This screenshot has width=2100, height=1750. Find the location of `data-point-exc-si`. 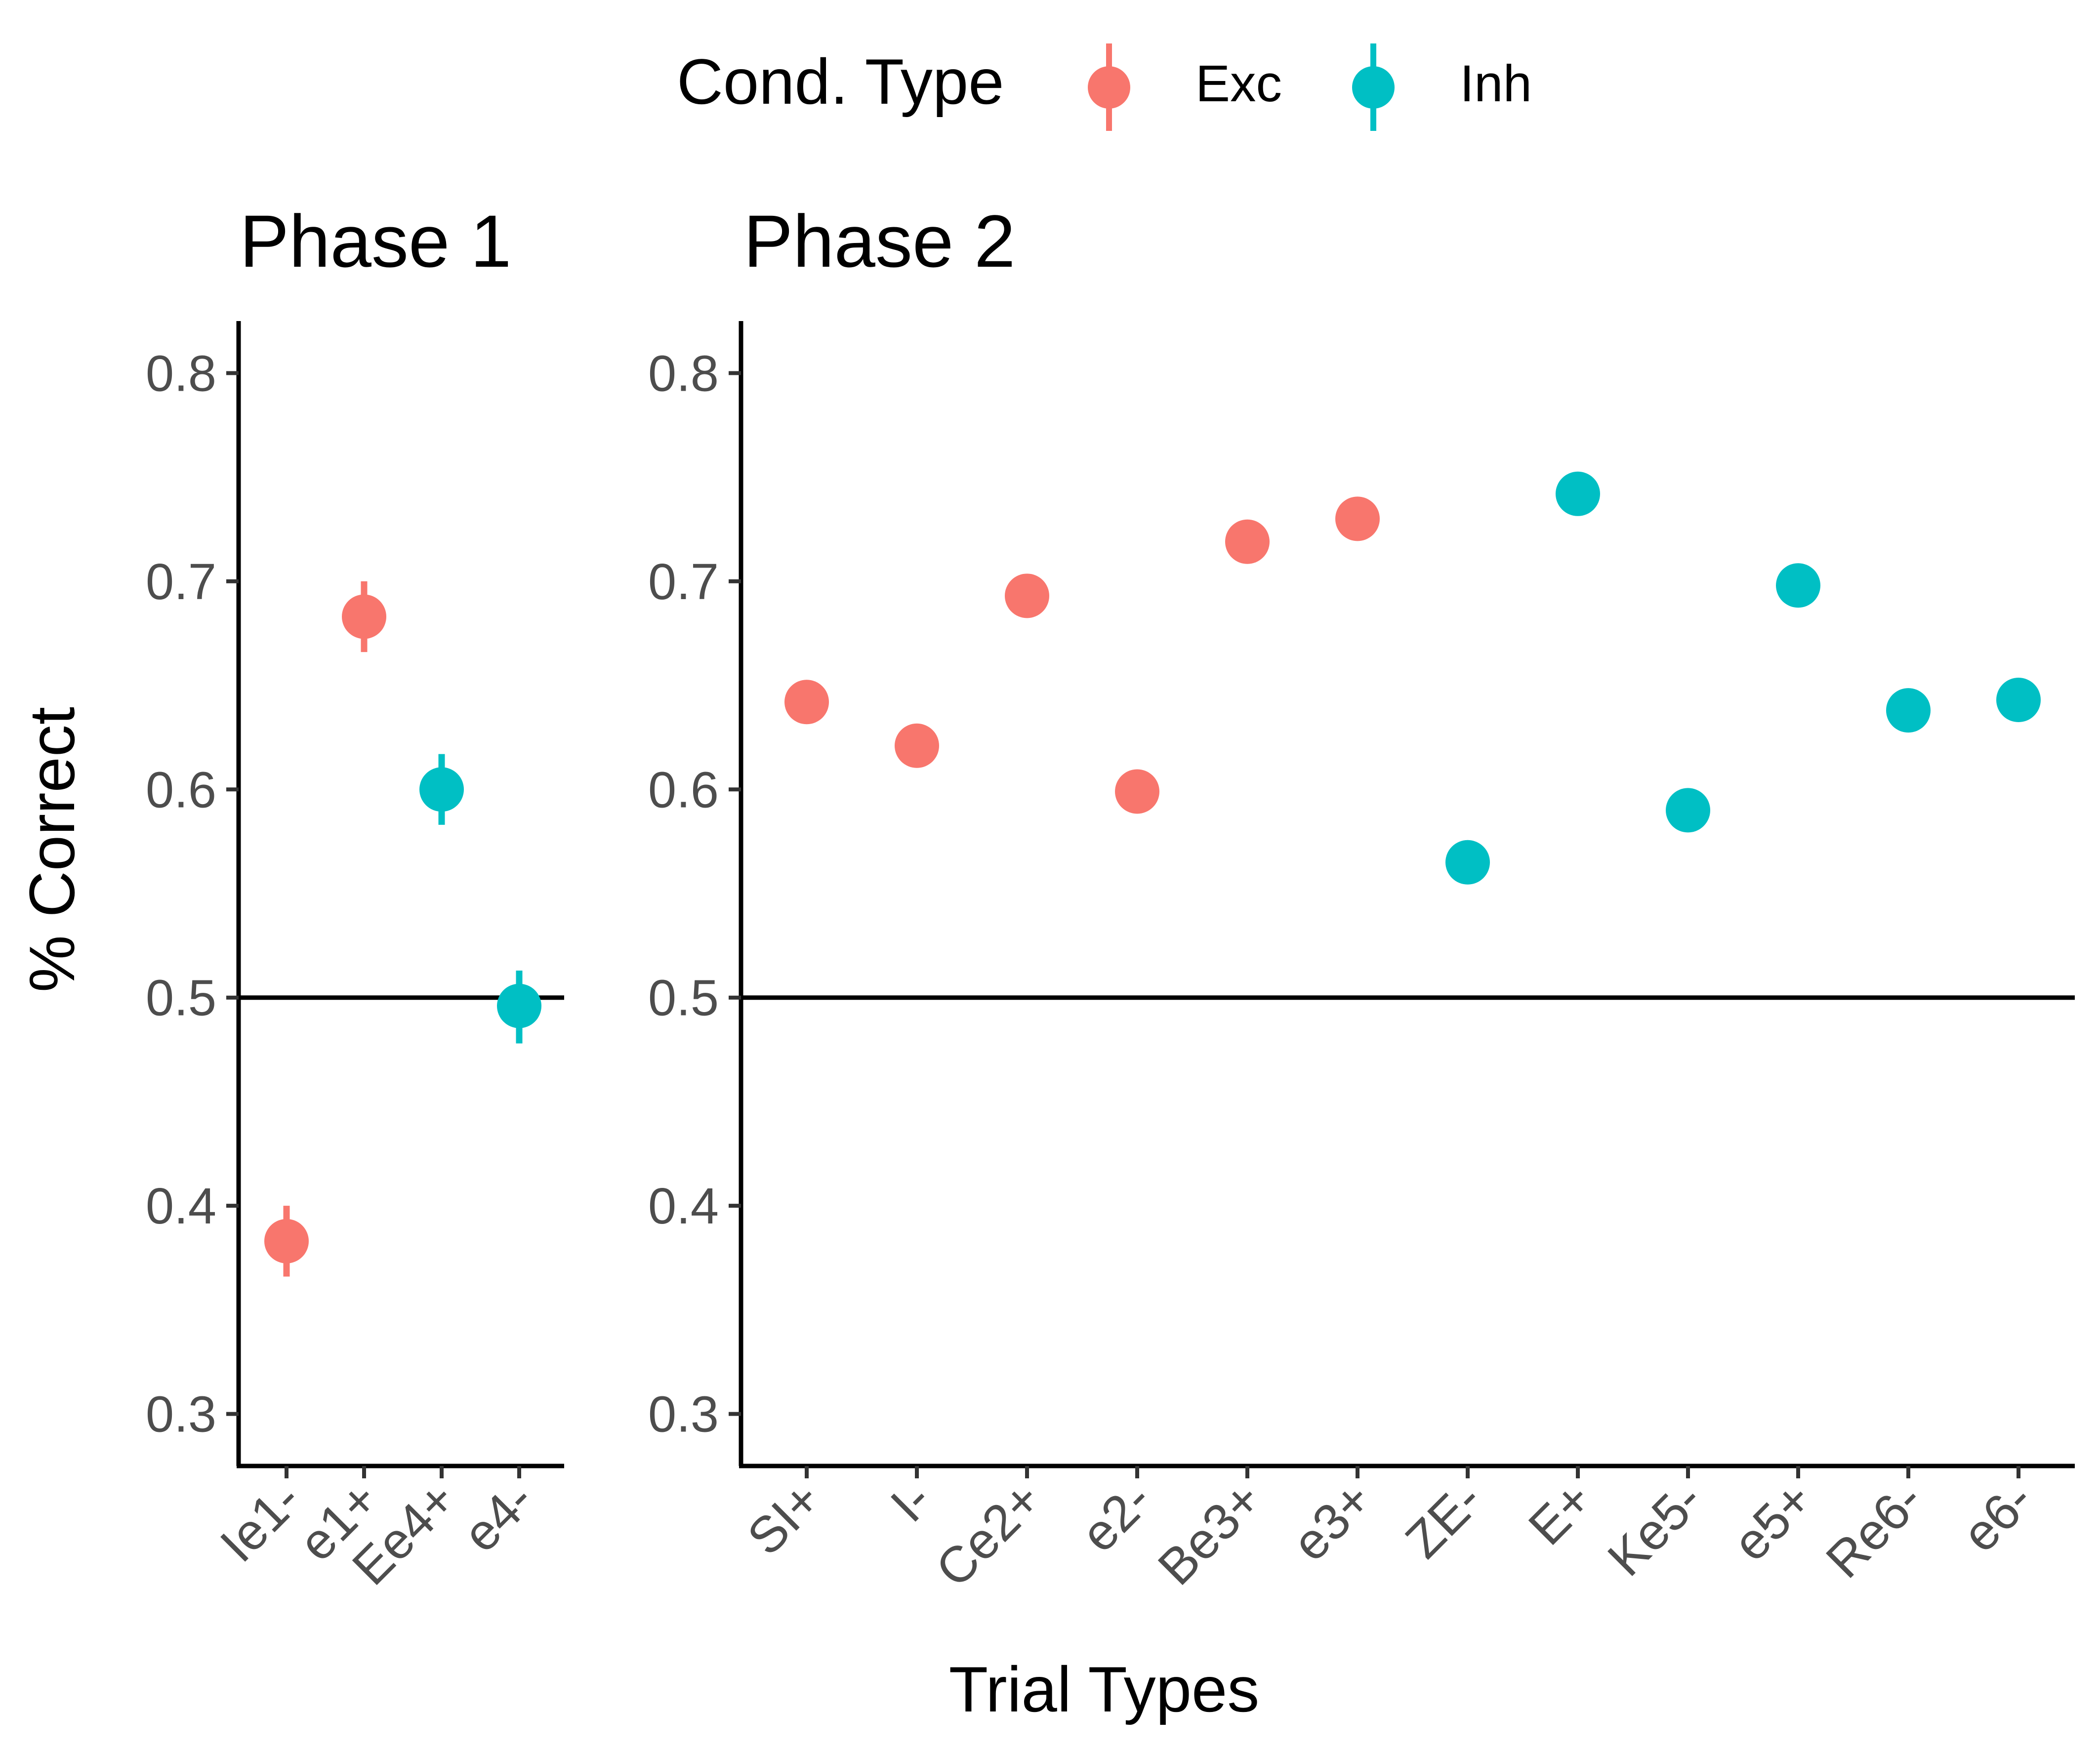

data-point-exc-si is located at coordinates (807, 702).